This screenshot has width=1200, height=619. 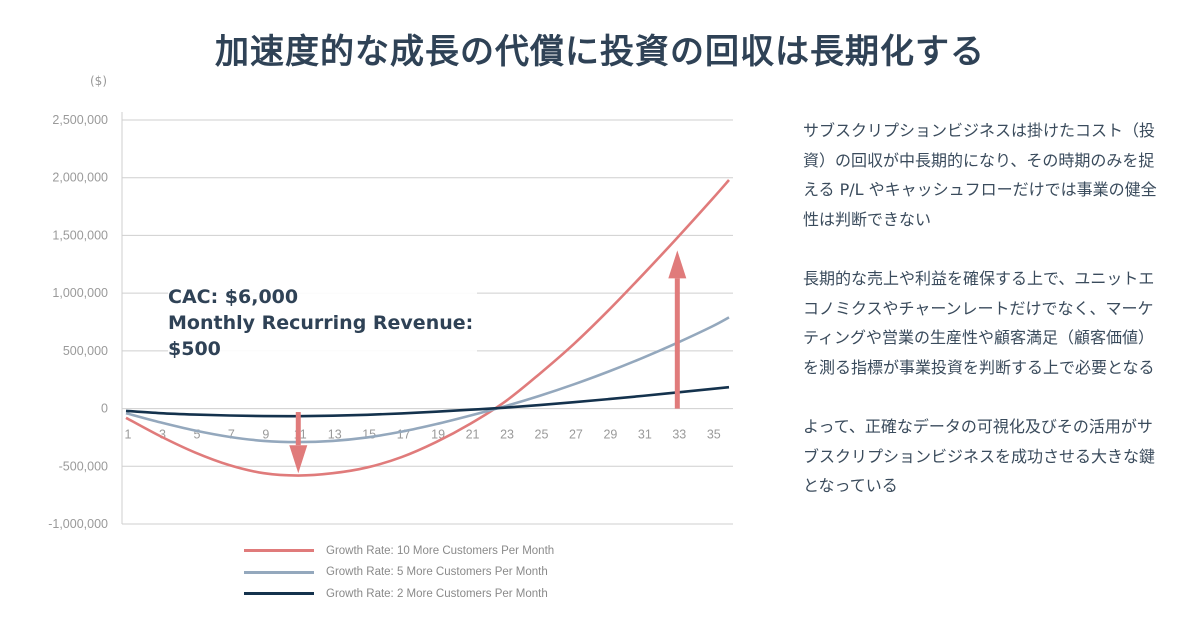 I want to click on x-tick-label: 3, so click(x=162, y=435).